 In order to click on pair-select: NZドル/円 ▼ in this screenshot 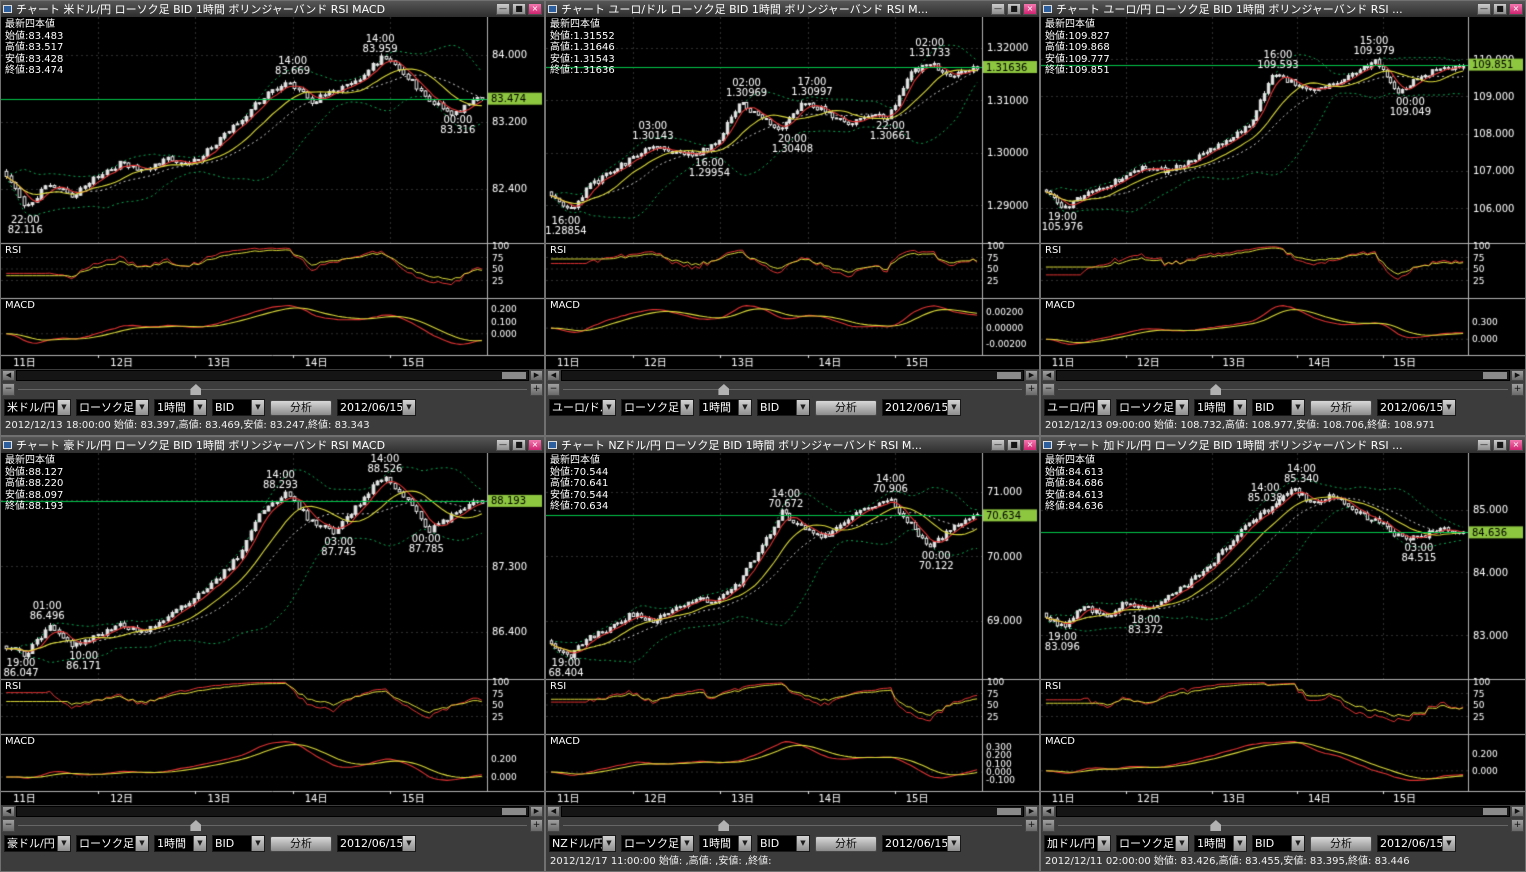, I will do `click(582, 843)`.